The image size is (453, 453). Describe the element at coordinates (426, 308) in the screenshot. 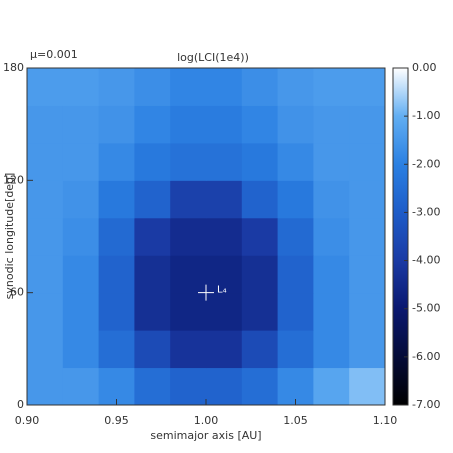

I see `colorbar-tick-label: -5.00` at that location.